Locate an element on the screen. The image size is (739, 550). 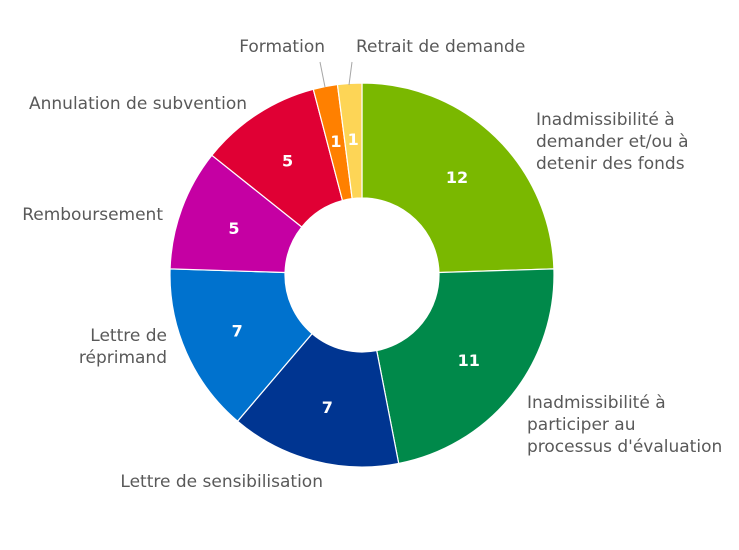
value-label-5: 5 is located at coordinates (287, 161).